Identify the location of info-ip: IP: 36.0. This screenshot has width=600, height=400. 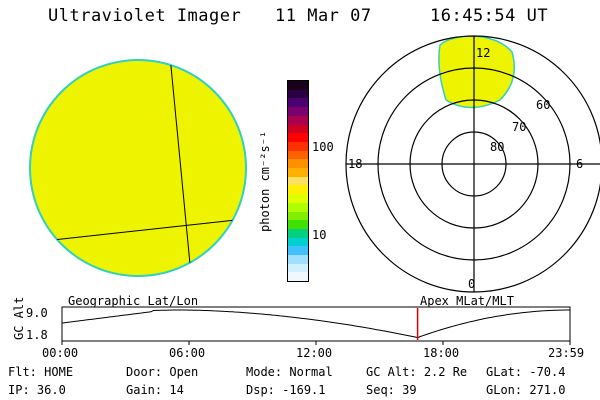
(37, 390).